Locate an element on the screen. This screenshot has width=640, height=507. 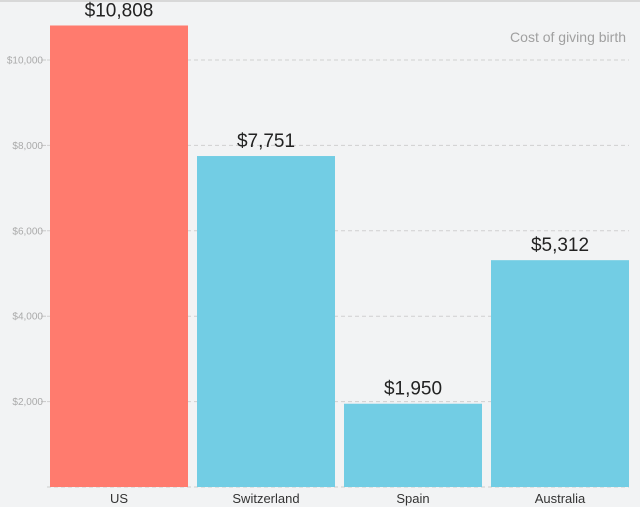
chart-title: Cost of giving birth is located at coordinates (568, 37).